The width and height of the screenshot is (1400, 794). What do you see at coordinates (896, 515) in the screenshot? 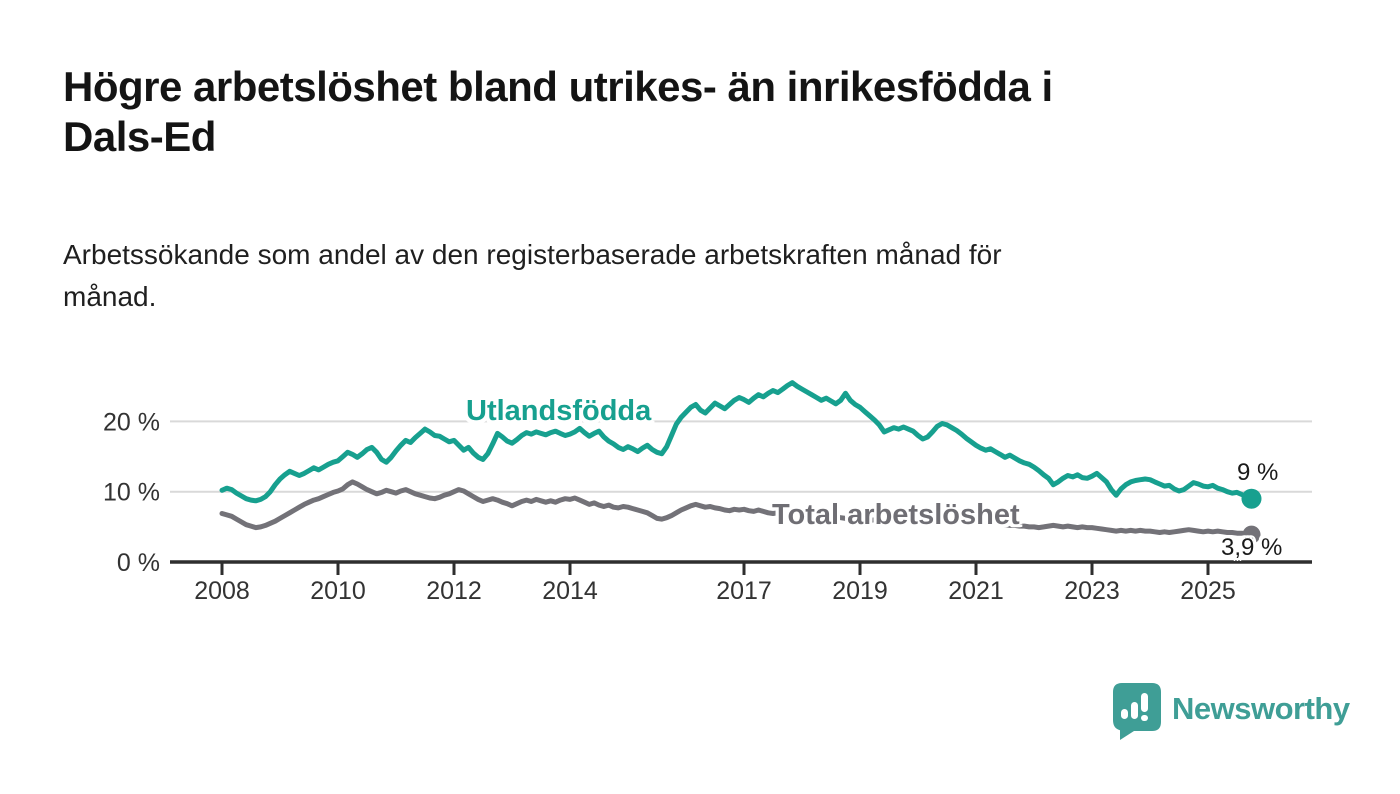
I see `series-label-total-arbetsloshet: Total arbetslöshet` at bounding box center [896, 515].